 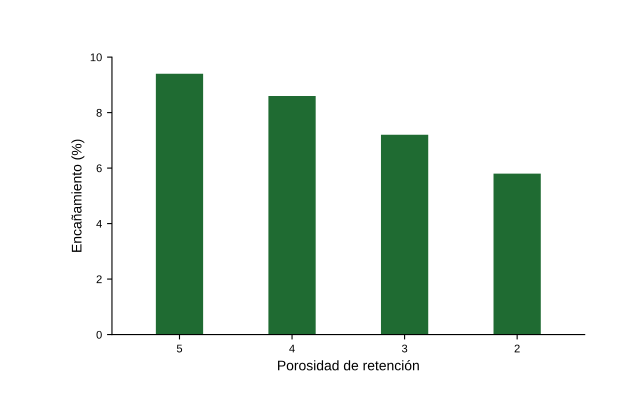 I want to click on y-tick-label: 0, so click(x=99, y=334).